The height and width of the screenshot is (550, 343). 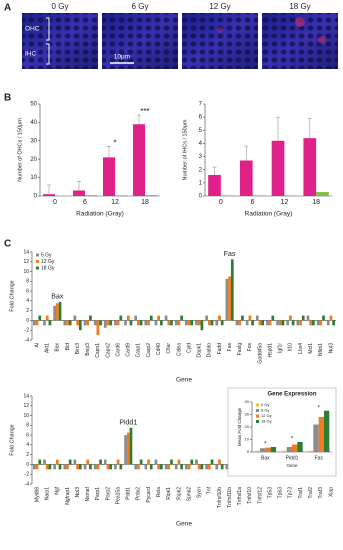 I want to click on y-tick-label: 1, so click(x=201, y=183).